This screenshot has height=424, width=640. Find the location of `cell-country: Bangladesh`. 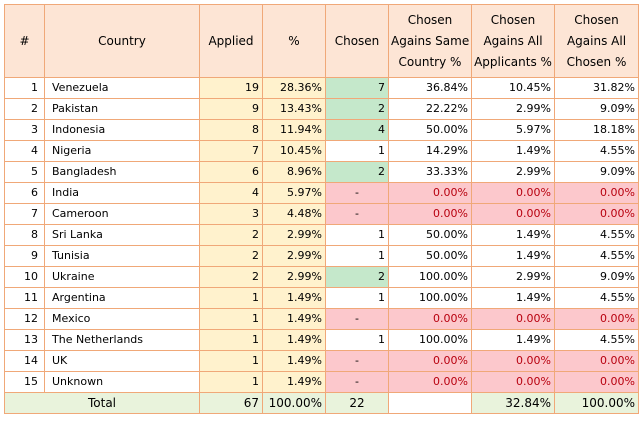

cell-country: Bangladesh is located at coordinates (122, 172).